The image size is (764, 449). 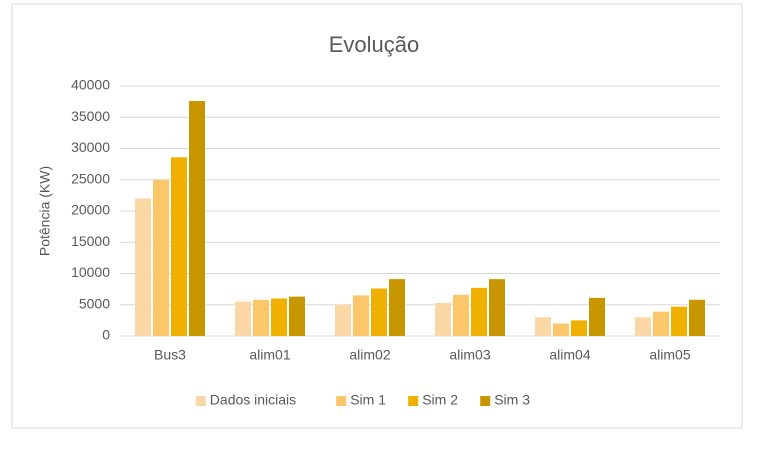 I want to click on x-tick-label: Bus3, so click(x=170, y=355).